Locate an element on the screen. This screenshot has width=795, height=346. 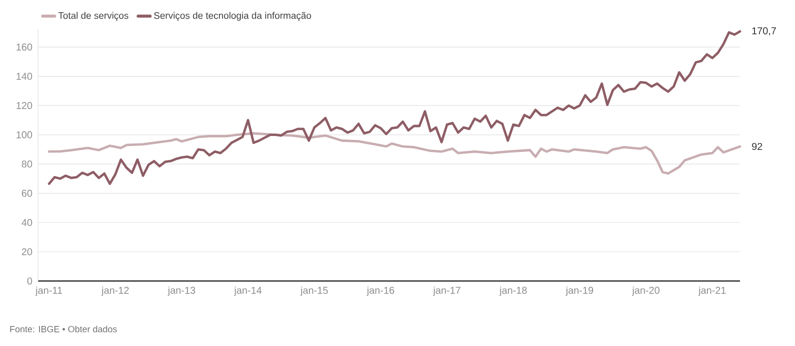
y-tick-label: 140 is located at coordinates (24, 76).